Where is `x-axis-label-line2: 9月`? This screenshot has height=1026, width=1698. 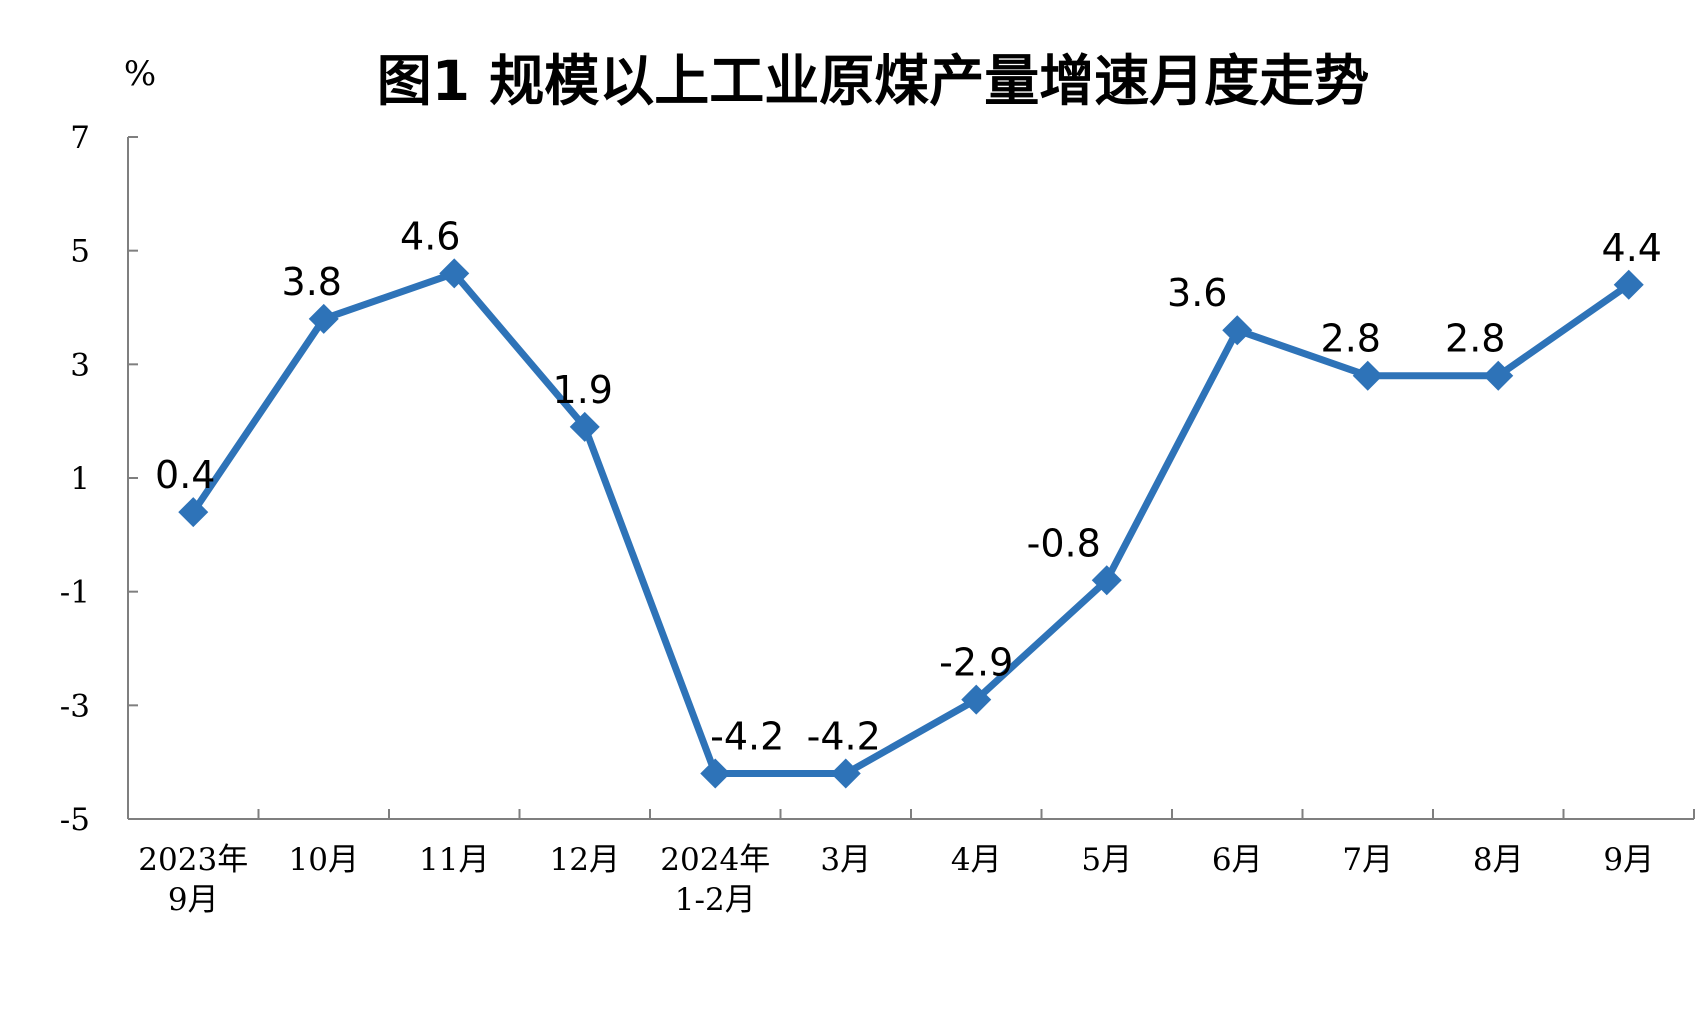
x-axis-label-line2: 9月 is located at coordinates (193, 900).